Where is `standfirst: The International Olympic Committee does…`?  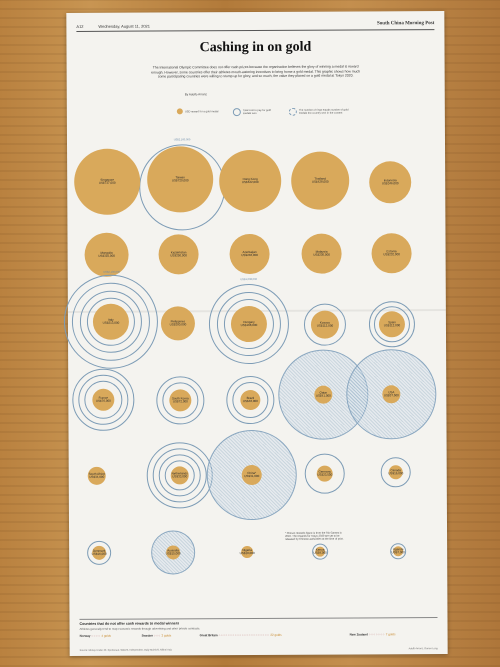 standfirst: The International Olympic Committee does… is located at coordinates (256, 71).